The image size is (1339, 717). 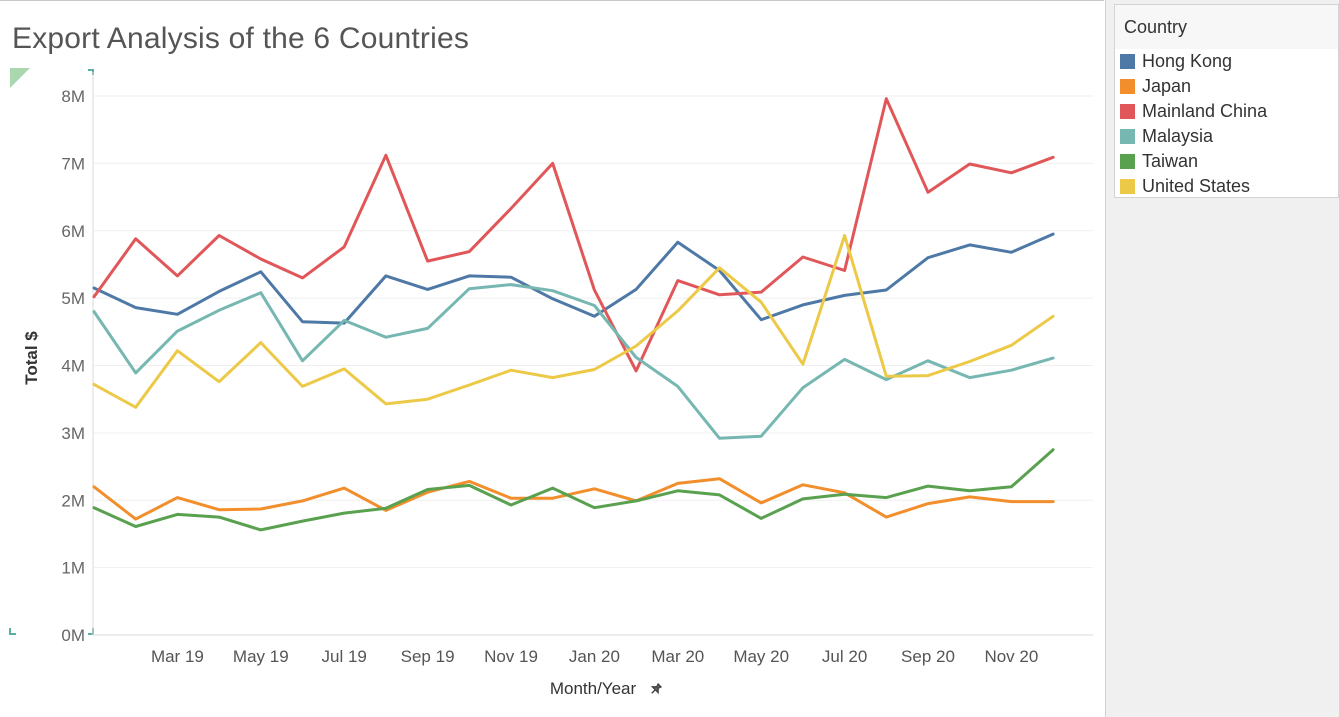 I want to click on legend-item: United States, so click(x=1226, y=186).